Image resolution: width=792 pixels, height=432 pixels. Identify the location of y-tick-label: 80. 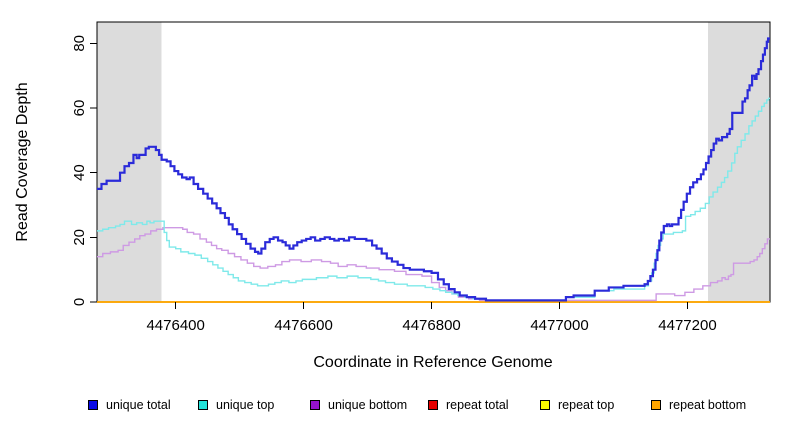
(79, 43).